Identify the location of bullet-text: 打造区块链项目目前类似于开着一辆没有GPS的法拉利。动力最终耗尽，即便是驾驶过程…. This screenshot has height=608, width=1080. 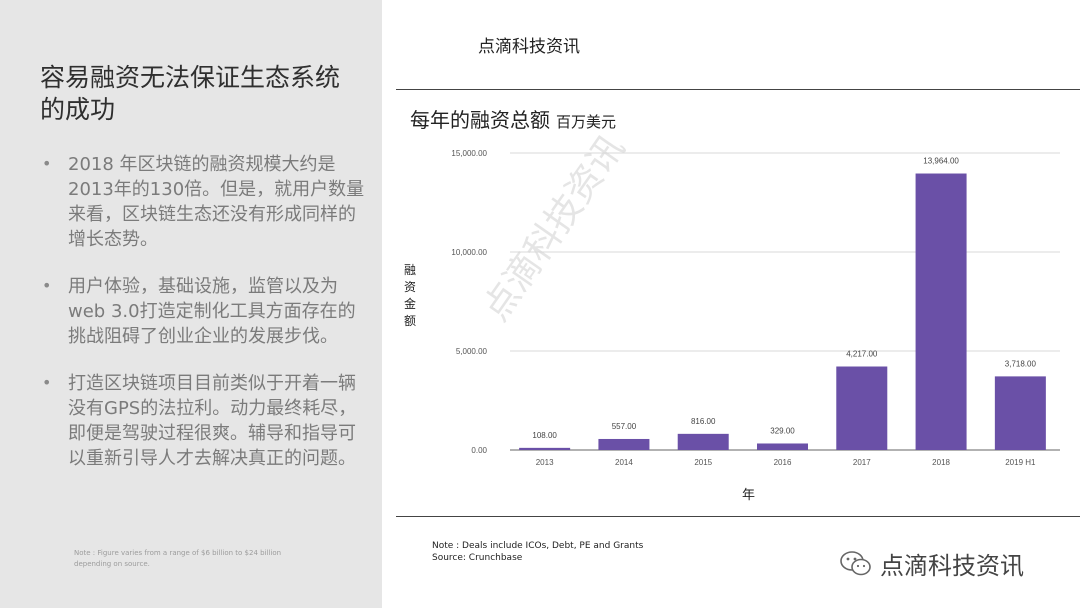
(212, 421).